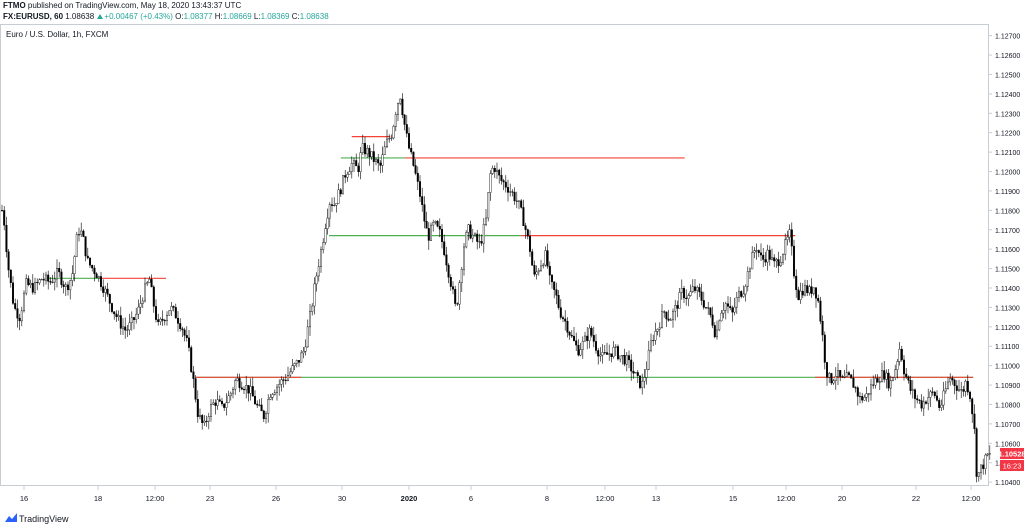 This screenshot has width=1030, height=529. I want to click on open-value: 1.08377, so click(198, 16).